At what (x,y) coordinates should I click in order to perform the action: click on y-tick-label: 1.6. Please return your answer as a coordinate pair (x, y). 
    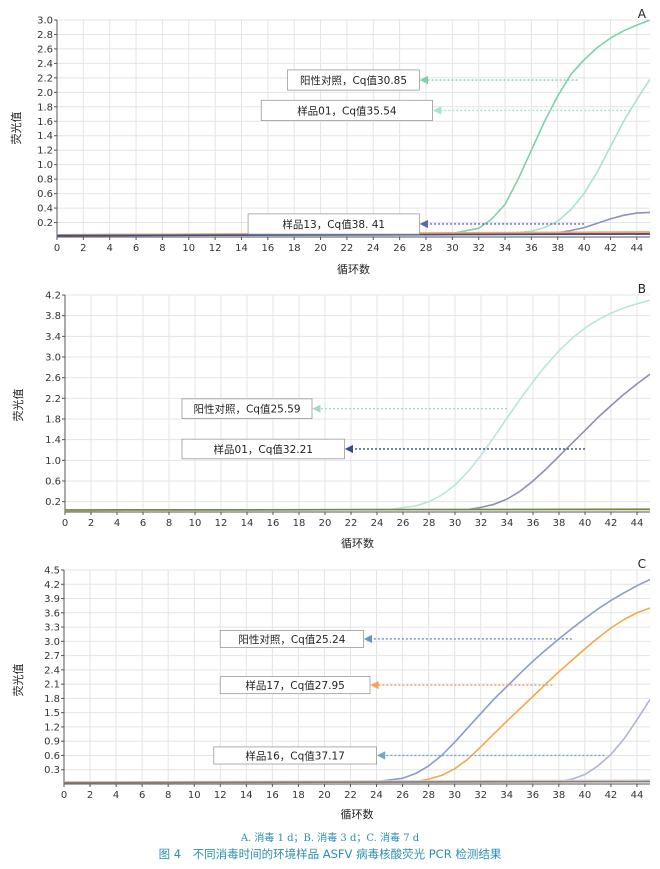
    Looking at the image, I should click on (45, 122).